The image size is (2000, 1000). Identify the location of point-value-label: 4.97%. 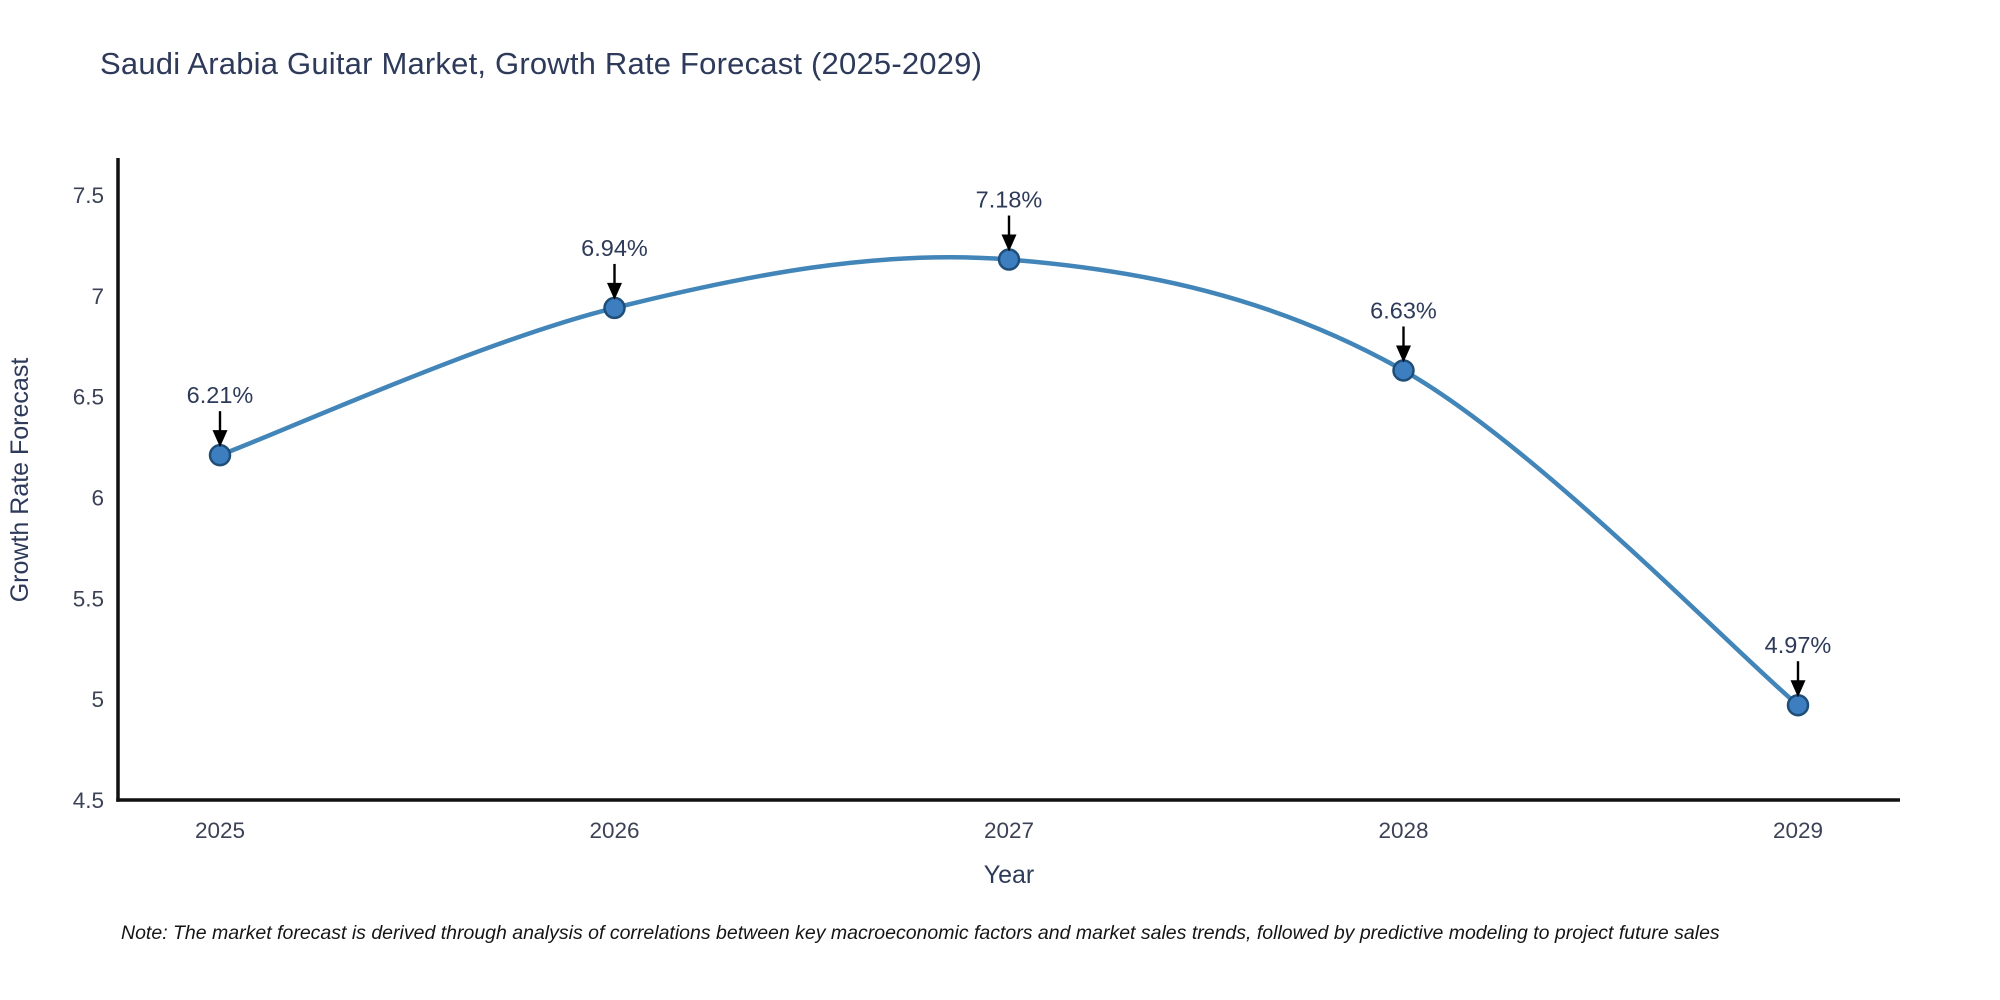
(1798, 645).